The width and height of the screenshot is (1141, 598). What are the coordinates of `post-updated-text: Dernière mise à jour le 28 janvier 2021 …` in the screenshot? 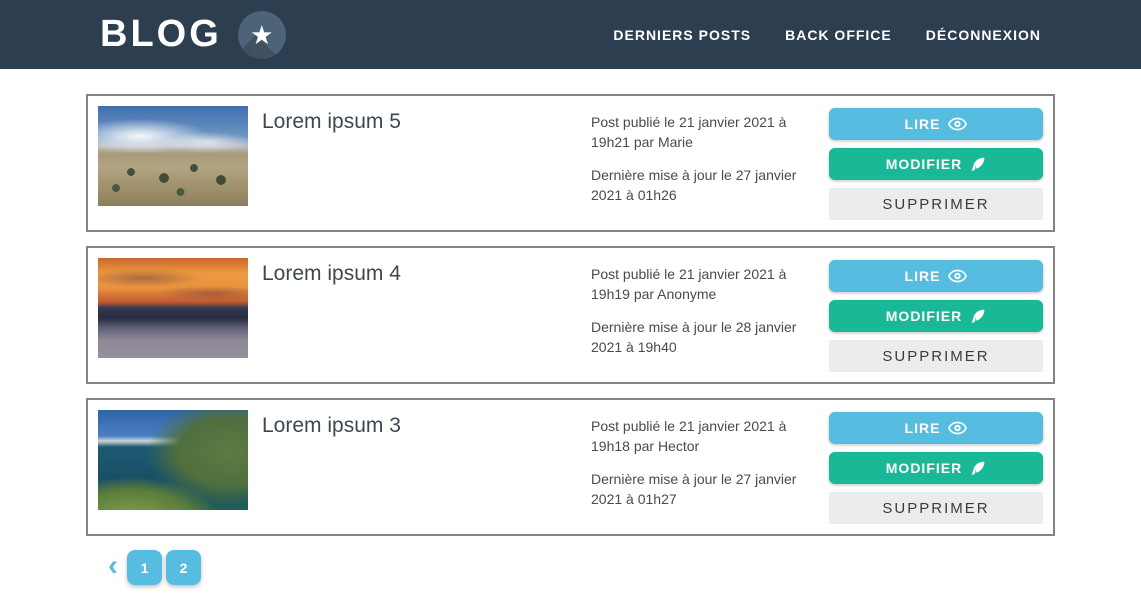 It's located at (694, 336).